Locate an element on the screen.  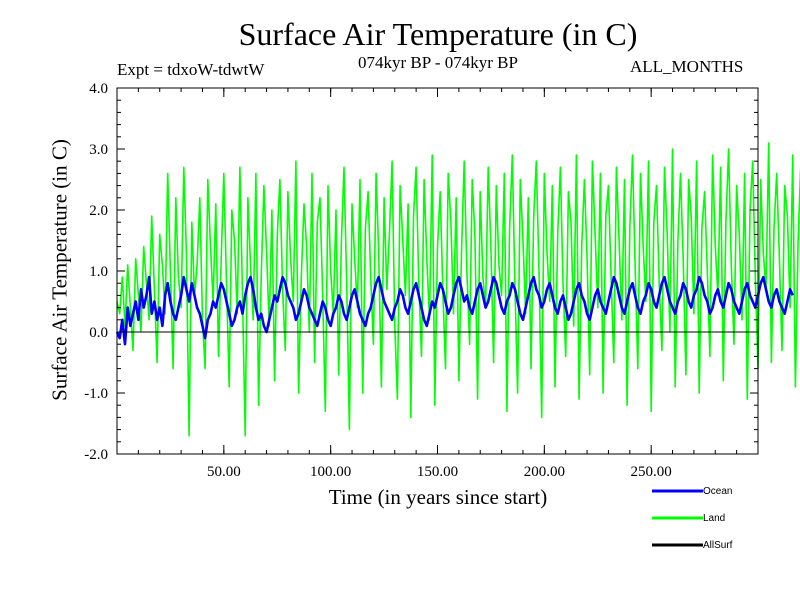
x-tick-label: 150.00 is located at coordinates (437, 472).